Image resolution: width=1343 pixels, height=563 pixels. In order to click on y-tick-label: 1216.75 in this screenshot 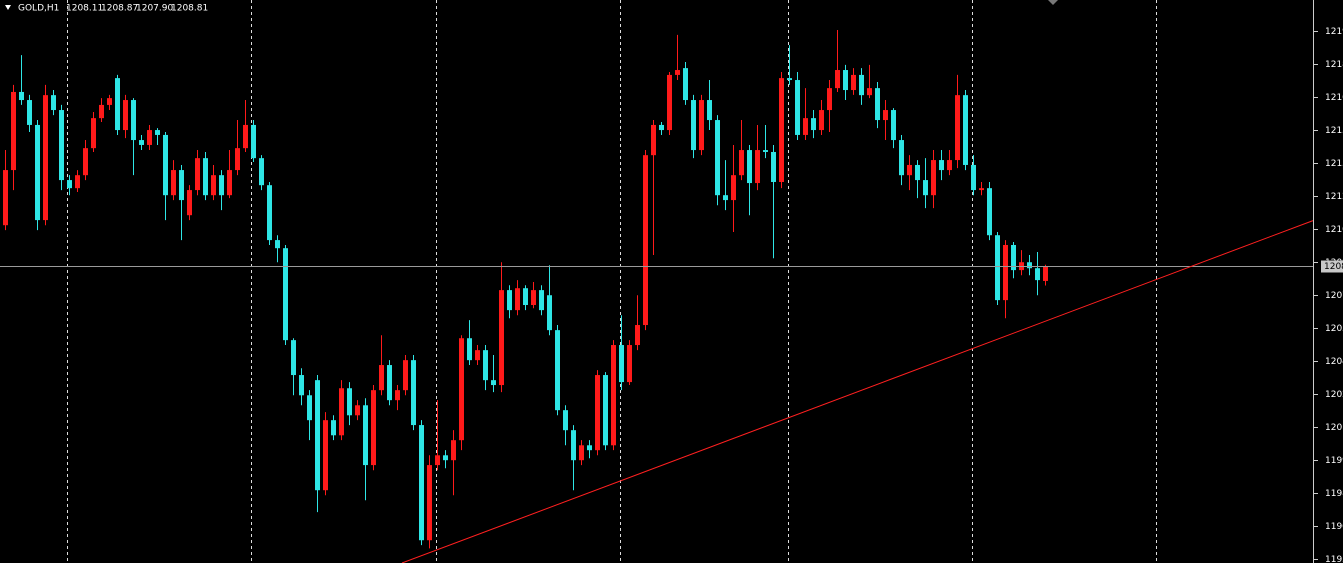, I will do `click(1334, 98)`.